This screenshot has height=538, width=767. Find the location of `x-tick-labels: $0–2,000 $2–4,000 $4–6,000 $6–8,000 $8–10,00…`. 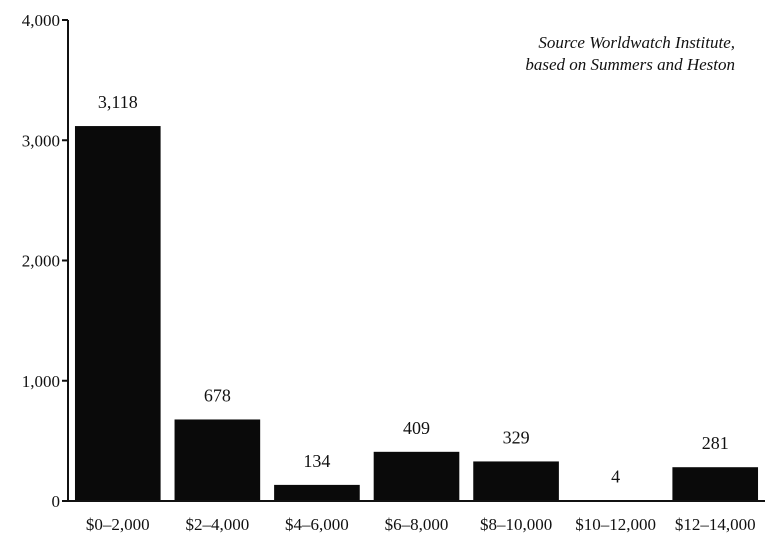

x-tick-labels: $0–2,000 $2–4,000 $4–6,000 $6–8,000 $8–10,00… is located at coordinates (421, 524).